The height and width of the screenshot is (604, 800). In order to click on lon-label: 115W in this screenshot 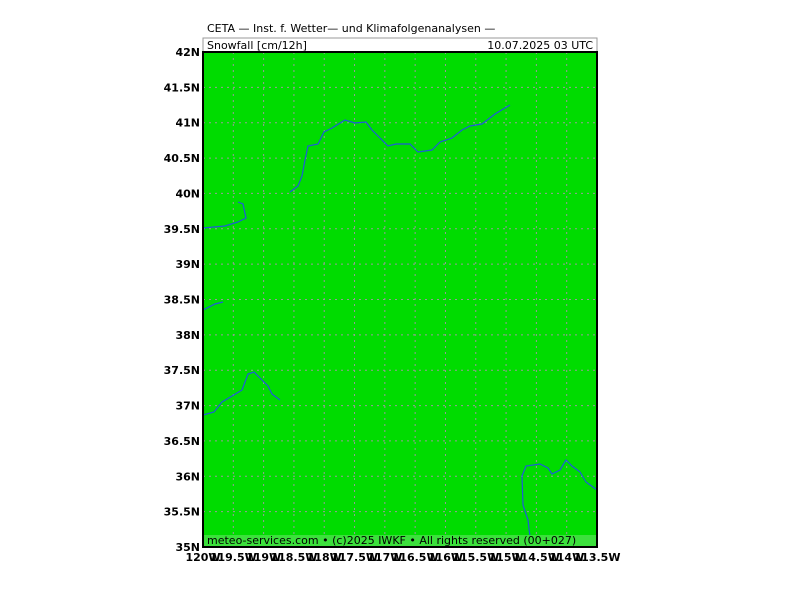, I will do `click(506, 557)`.